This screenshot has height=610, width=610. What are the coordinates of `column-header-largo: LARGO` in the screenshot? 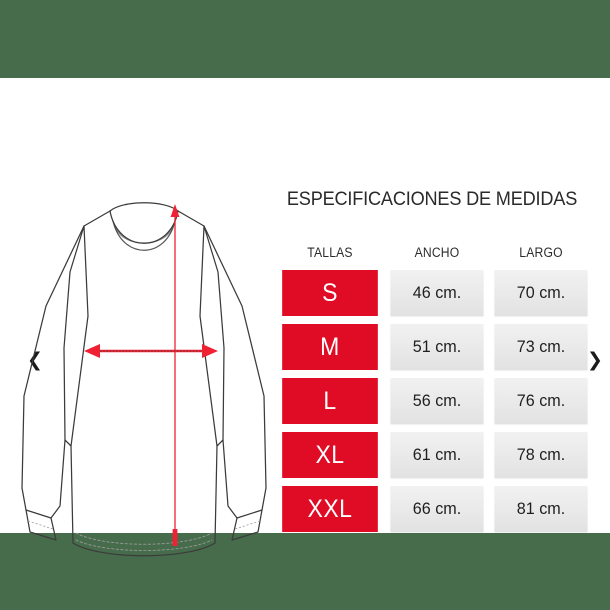 It's located at (541, 252).